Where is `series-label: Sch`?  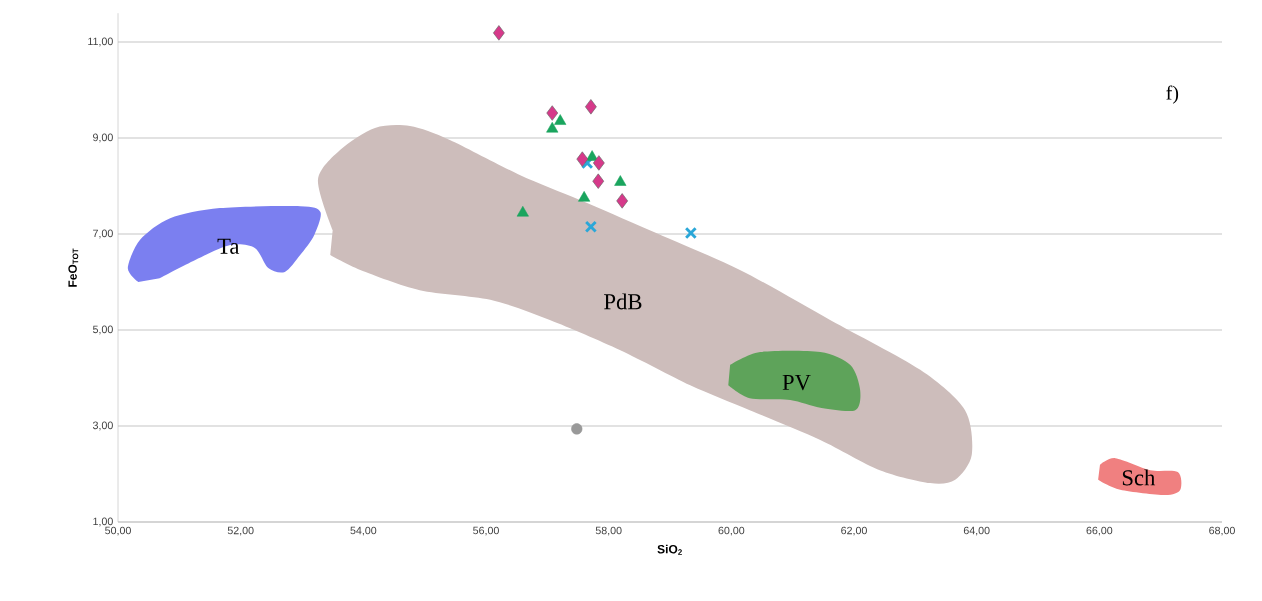 series-label: Sch is located at coordinates (1139, 477).